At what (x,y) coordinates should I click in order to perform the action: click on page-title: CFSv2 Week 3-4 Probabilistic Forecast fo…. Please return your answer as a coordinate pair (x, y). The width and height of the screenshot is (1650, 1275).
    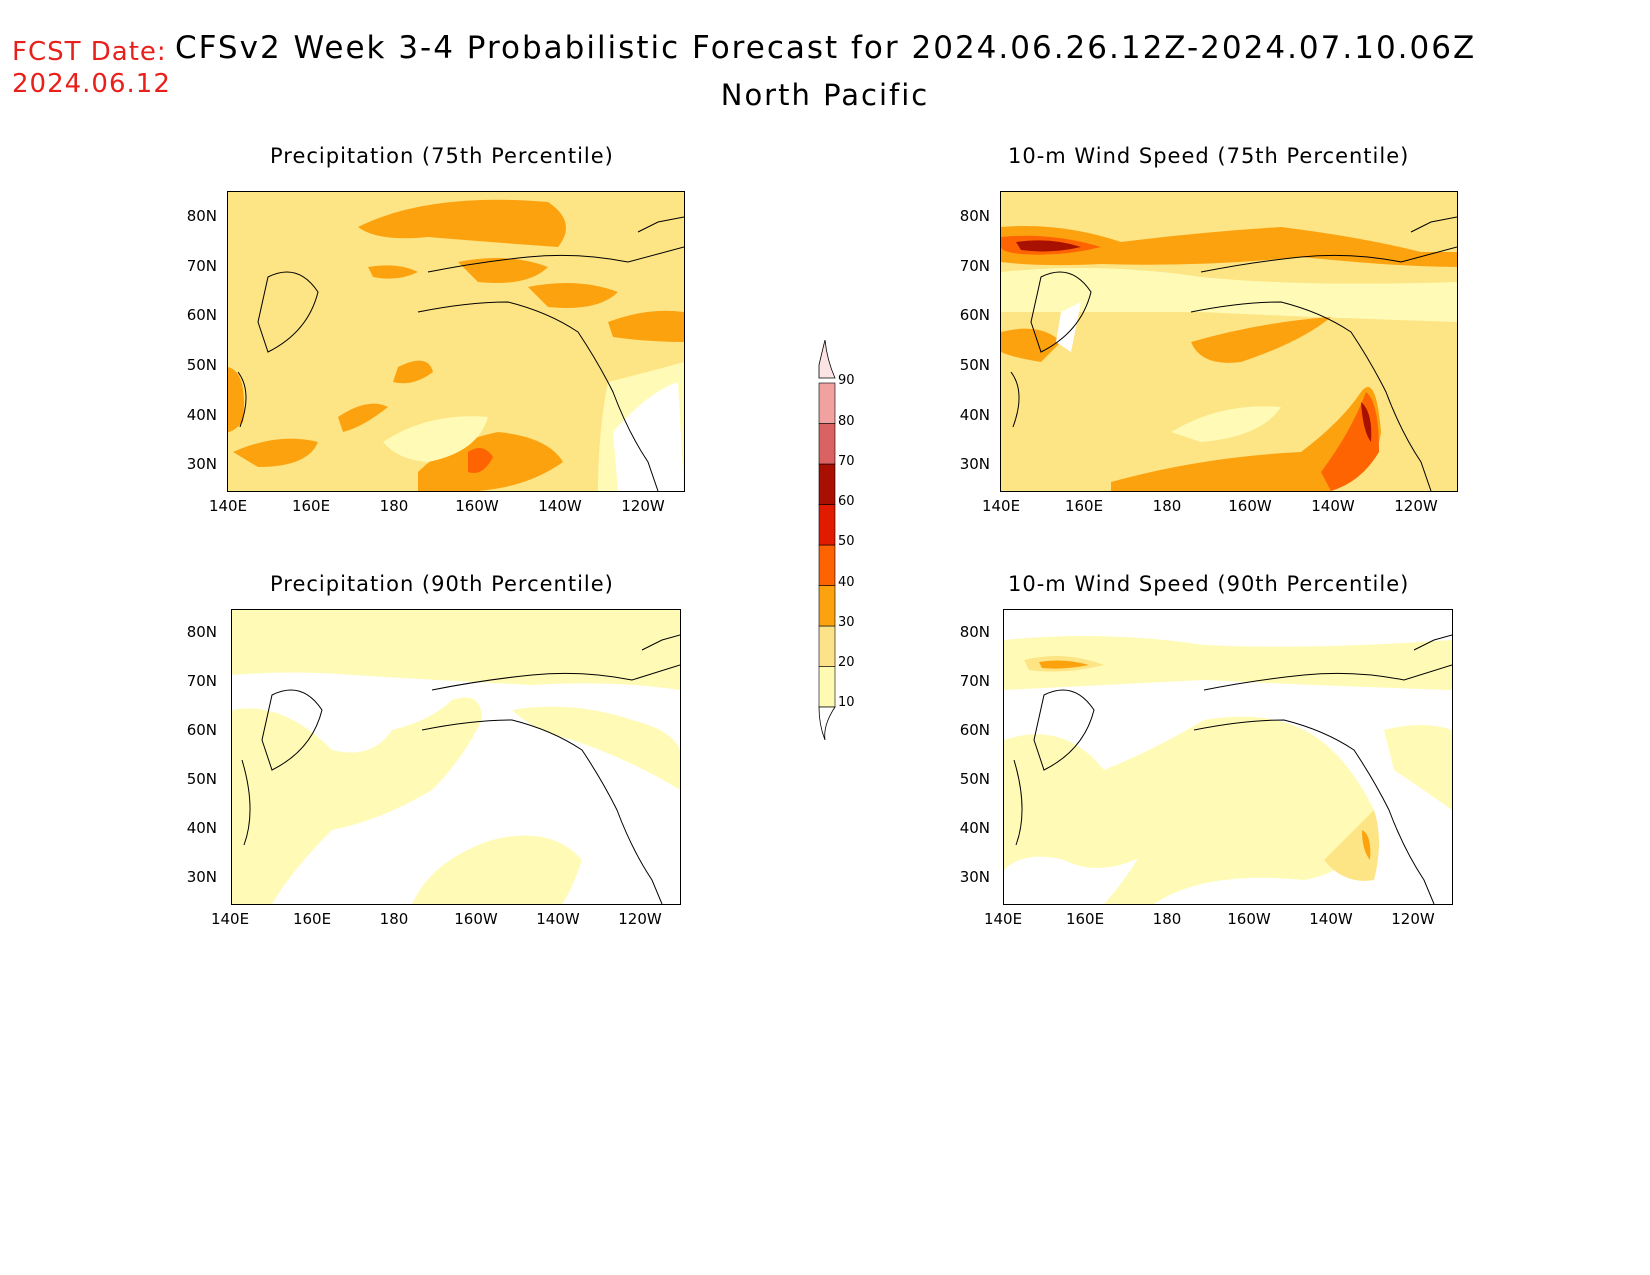
    Looking at the image, I should click on (826, 48).